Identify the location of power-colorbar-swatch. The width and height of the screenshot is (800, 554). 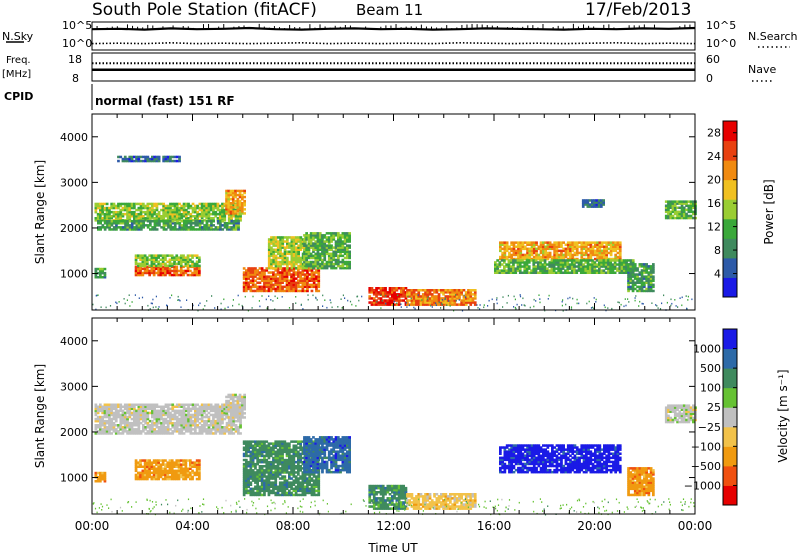
(730, 209).